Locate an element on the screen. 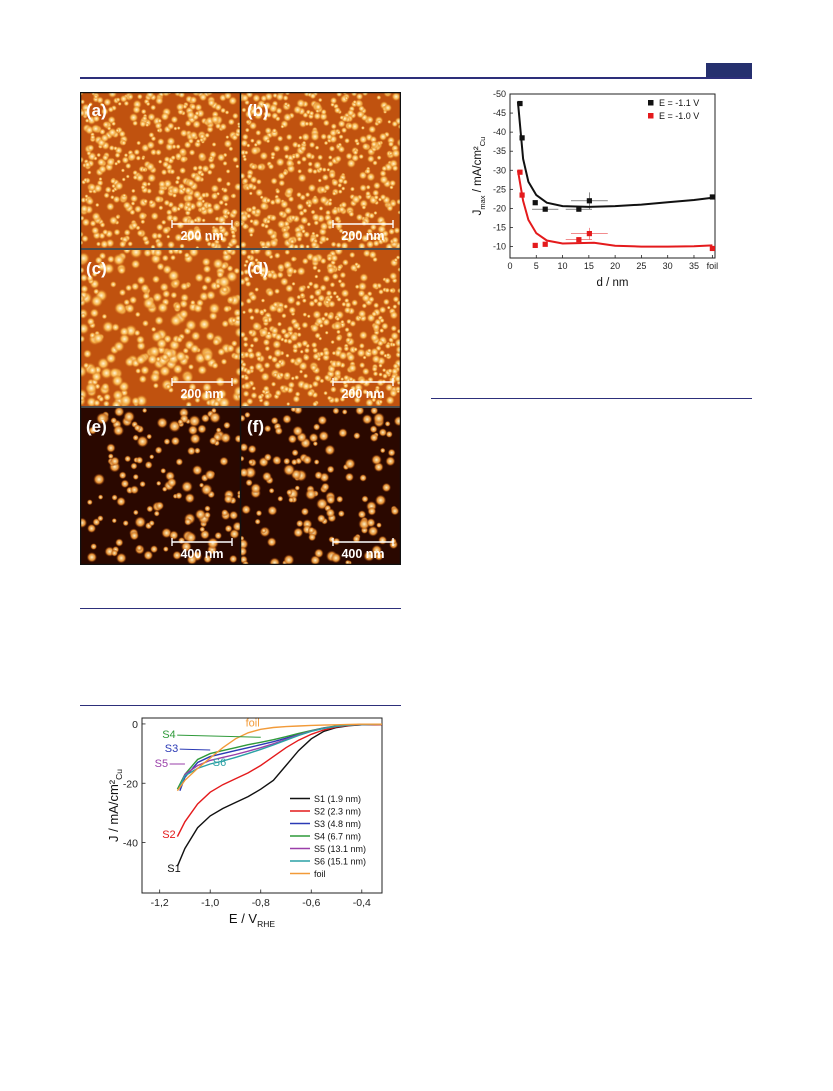 Image resolution: width=833 pixels, height=1091 pixels. header-tab is located at coordinates (729, 70).